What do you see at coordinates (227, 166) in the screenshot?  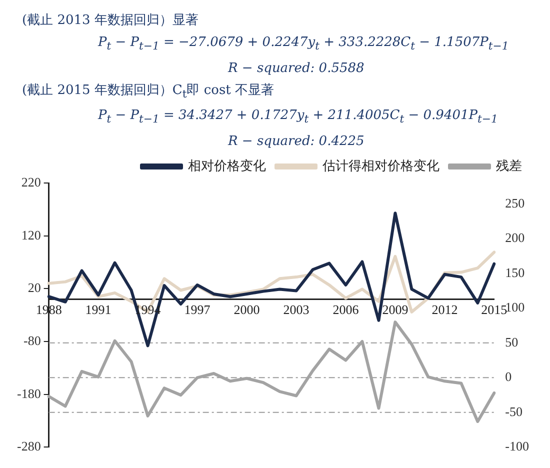 I see `legend-label: 相对价格变化` at bounding box center [227, 166].